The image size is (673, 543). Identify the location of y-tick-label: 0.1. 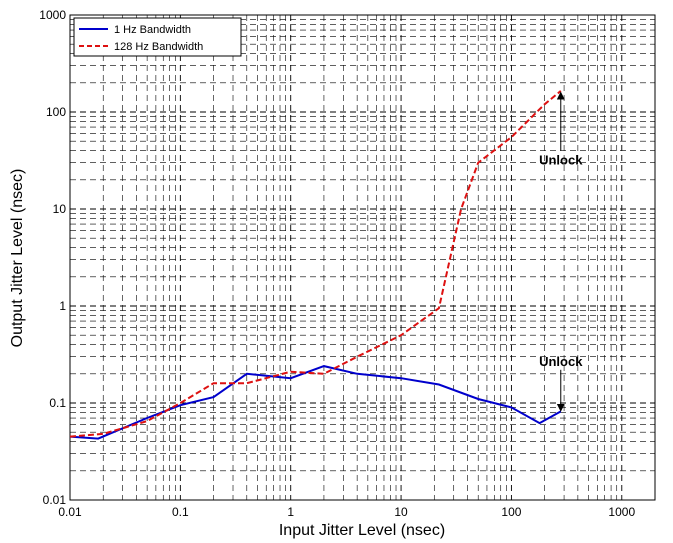
(57, 403).